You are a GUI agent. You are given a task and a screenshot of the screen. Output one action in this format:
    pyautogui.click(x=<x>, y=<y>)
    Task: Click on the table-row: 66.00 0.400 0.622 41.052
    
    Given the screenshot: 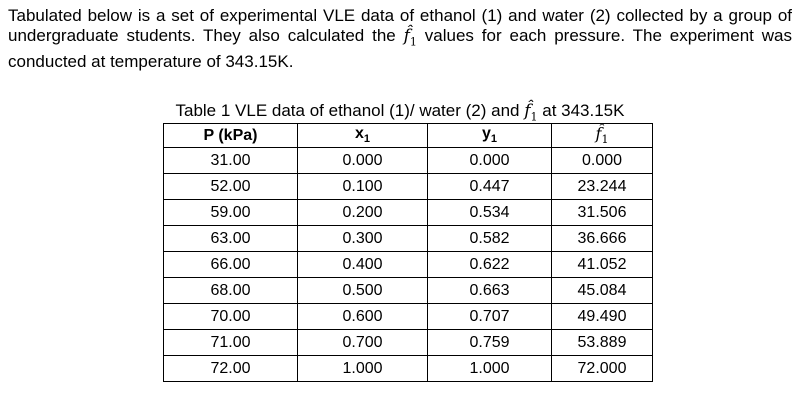 What is the action you would take?
    pyautogui.click(x=408, y=264)
    